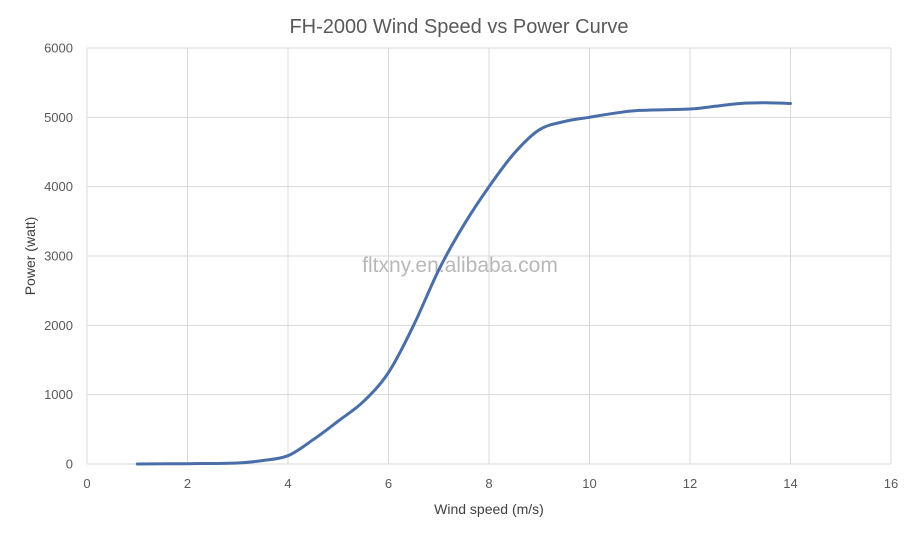  Describe the element at coordinates (891, 483) in the screenshot. I see `x-tick-label: 16` at that location.